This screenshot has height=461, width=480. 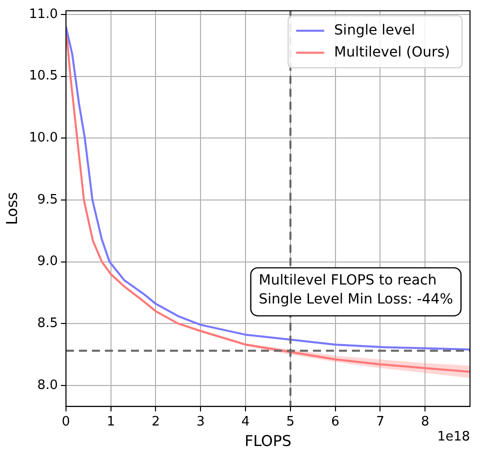 What do you see at coordinates (453, 436) in the screenshot?
I see `text: 1e18` at bounding box center [453, 436].